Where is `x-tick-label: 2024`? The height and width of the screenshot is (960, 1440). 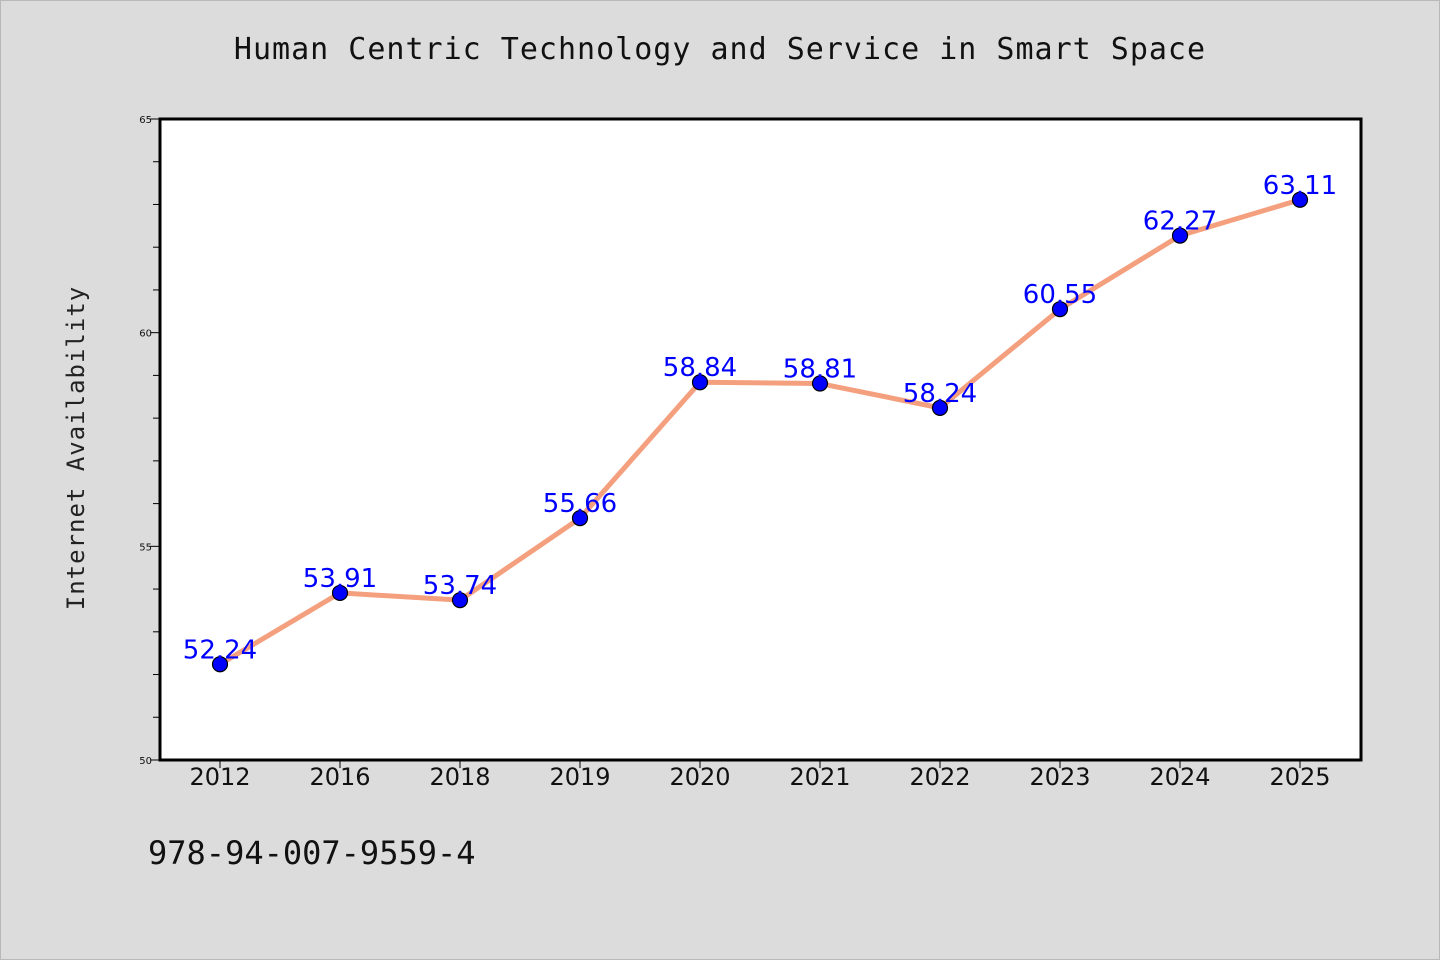
x-tick-label: 2024 is located at coordinates (1179, 777).